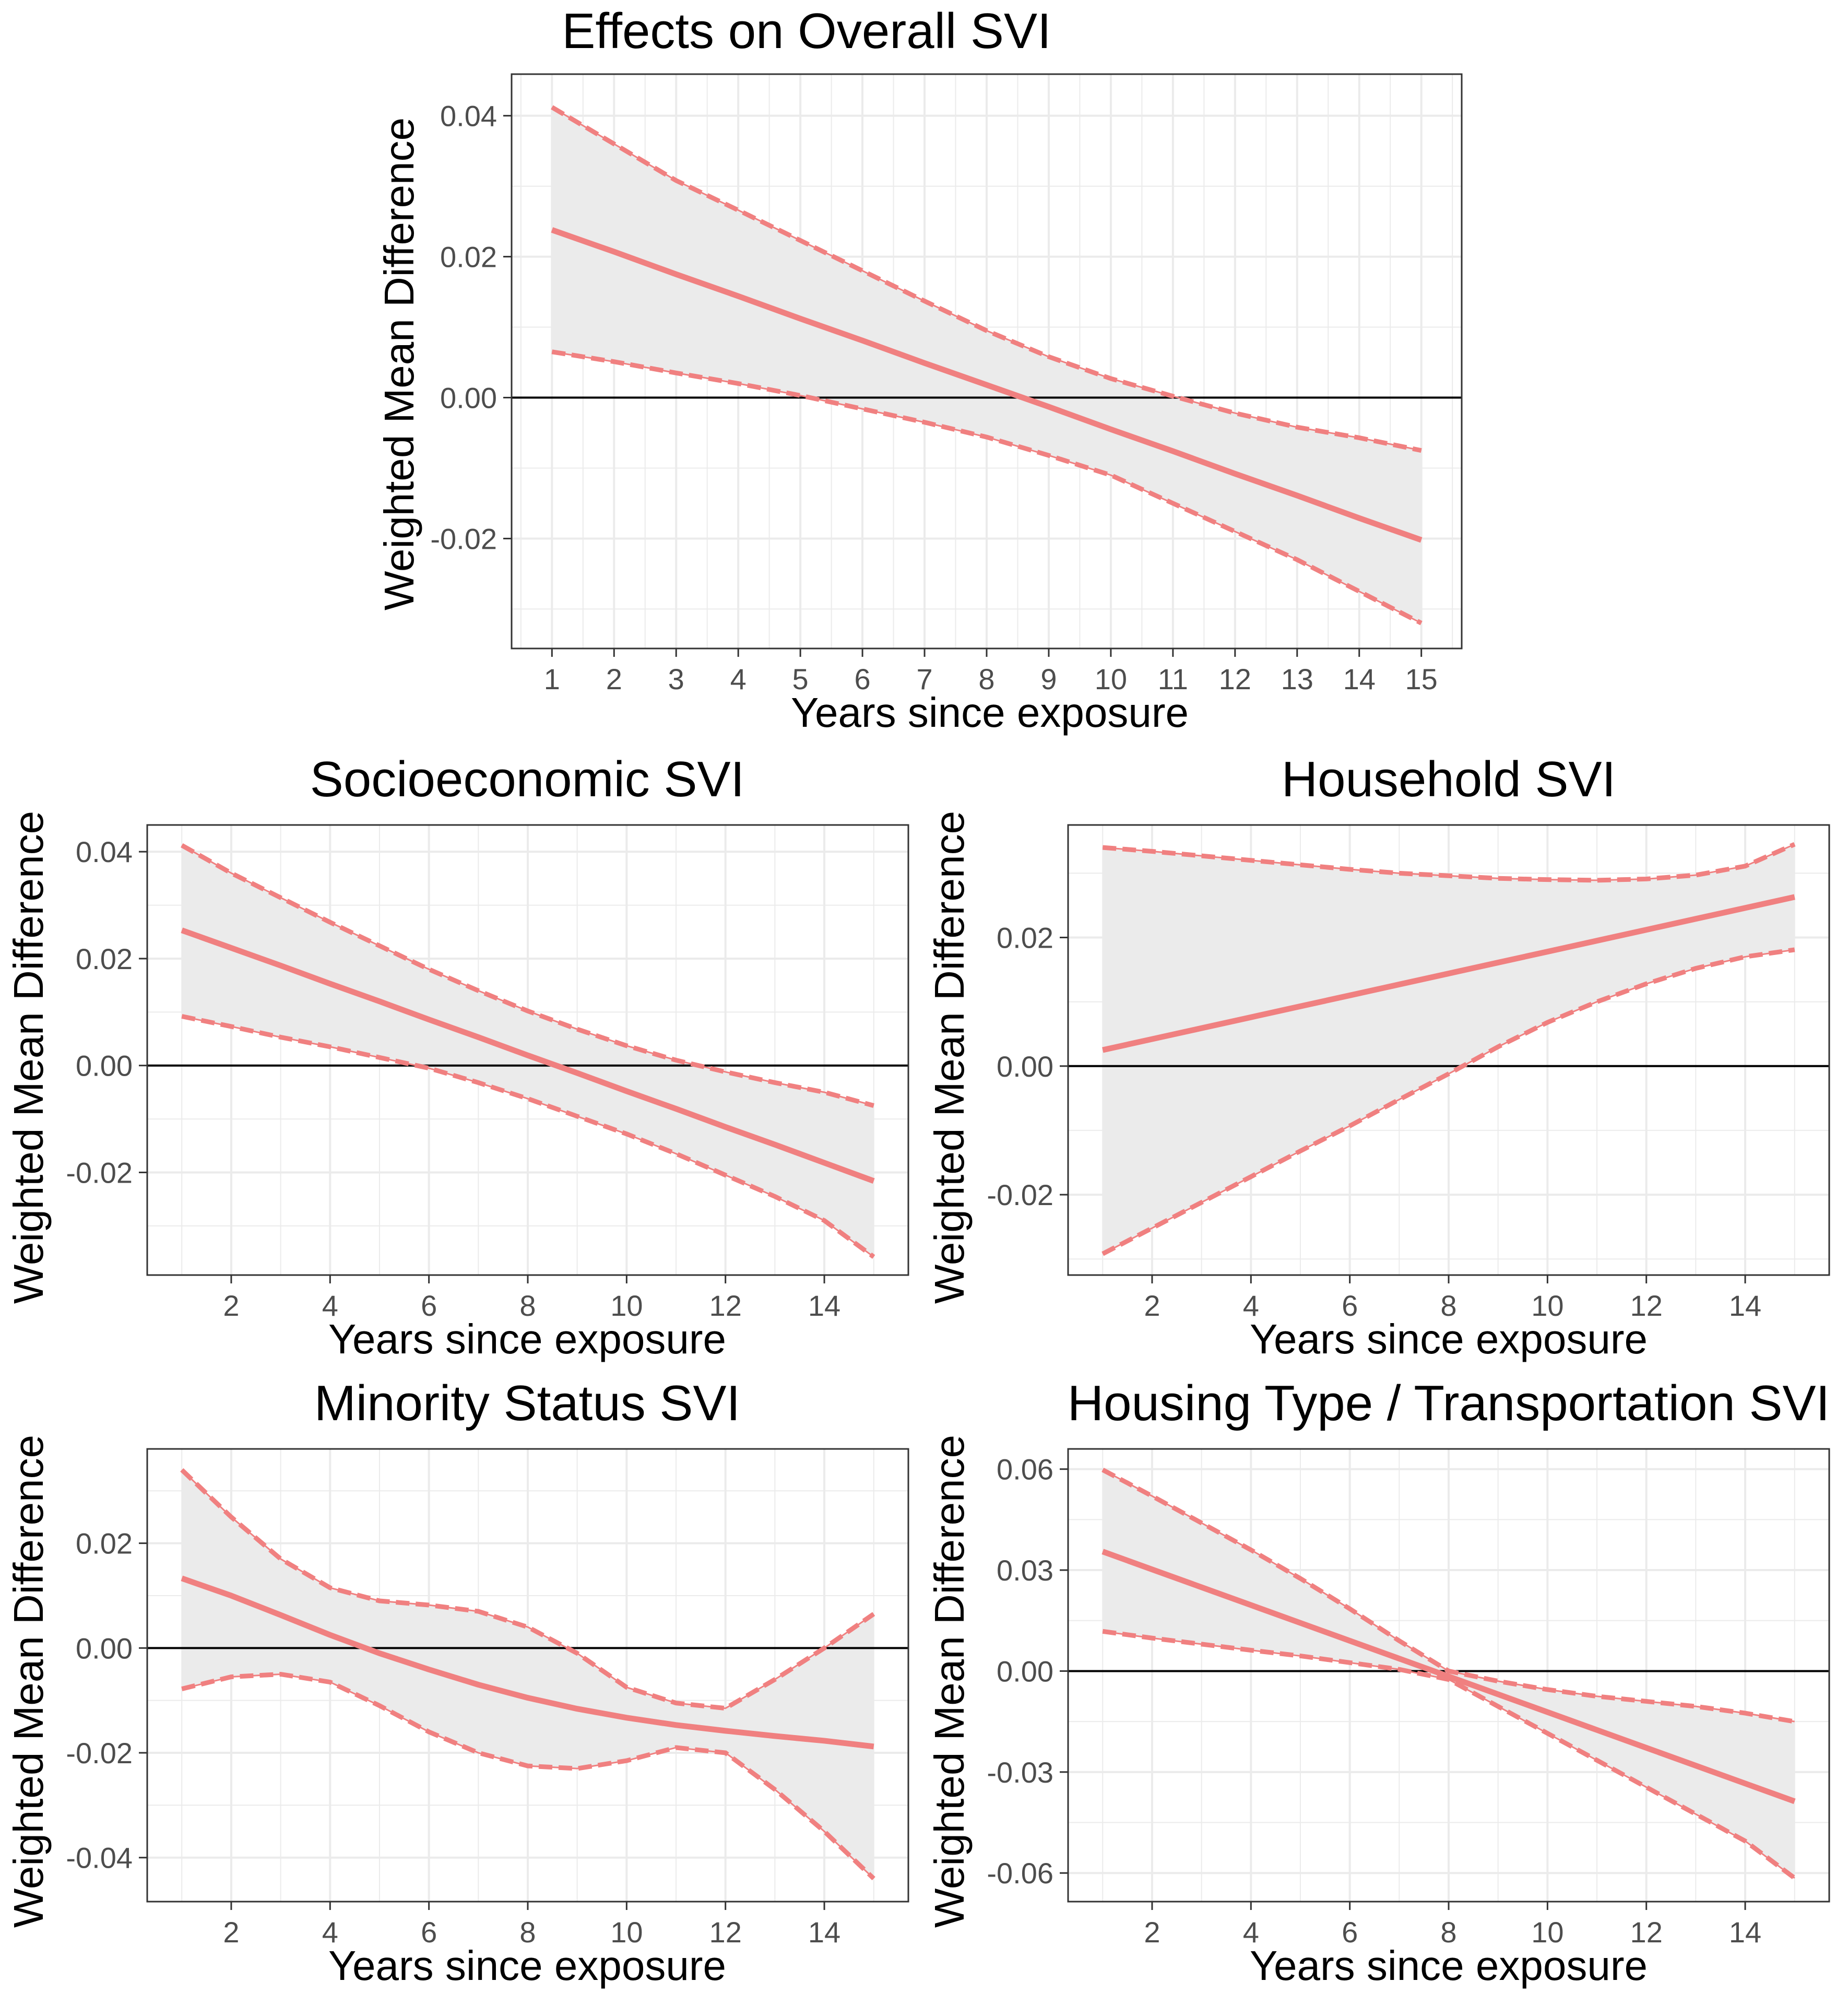  Describe the element at coordinates (1449, 1403) in the screenshot. I see `chart-title: Housing Type / Transportation SVI` at that location.